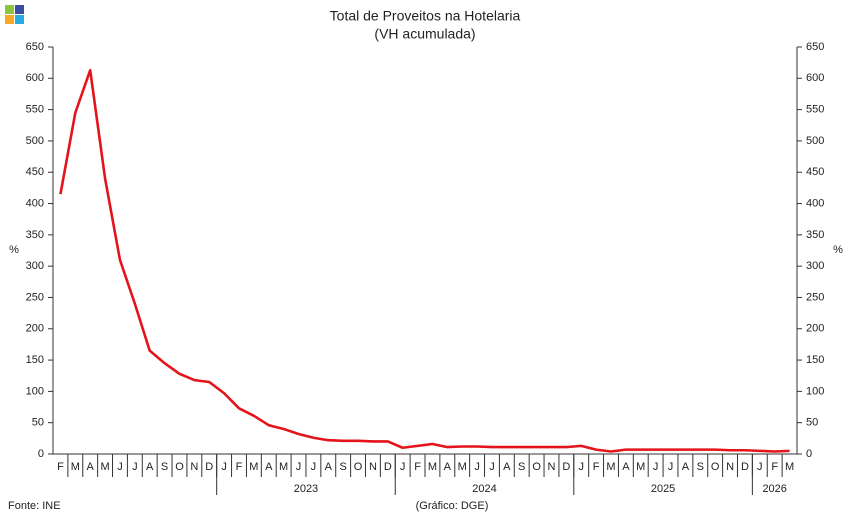 Image resolution: width=851 pixels, height=520 pixels. What do you see at coordinates (815, 203) in the screenshot?
I see `y2-tick-label: 400` at bounding box center [815, 203].